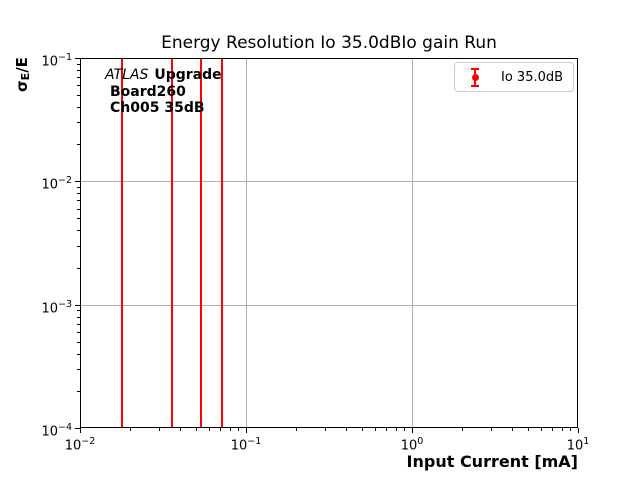 The image size is (640, 480). Describe the element at coordinates (188, 75) in the screenshot. I see `annotation-upgrade: Upgrade` at that location.